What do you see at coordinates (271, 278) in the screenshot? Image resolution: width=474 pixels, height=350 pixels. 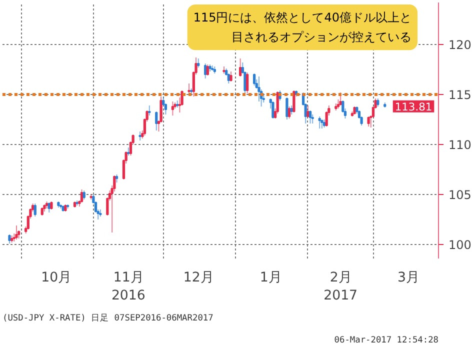 I see `x-tick-label: 1月` at bounding box center [271, 278].